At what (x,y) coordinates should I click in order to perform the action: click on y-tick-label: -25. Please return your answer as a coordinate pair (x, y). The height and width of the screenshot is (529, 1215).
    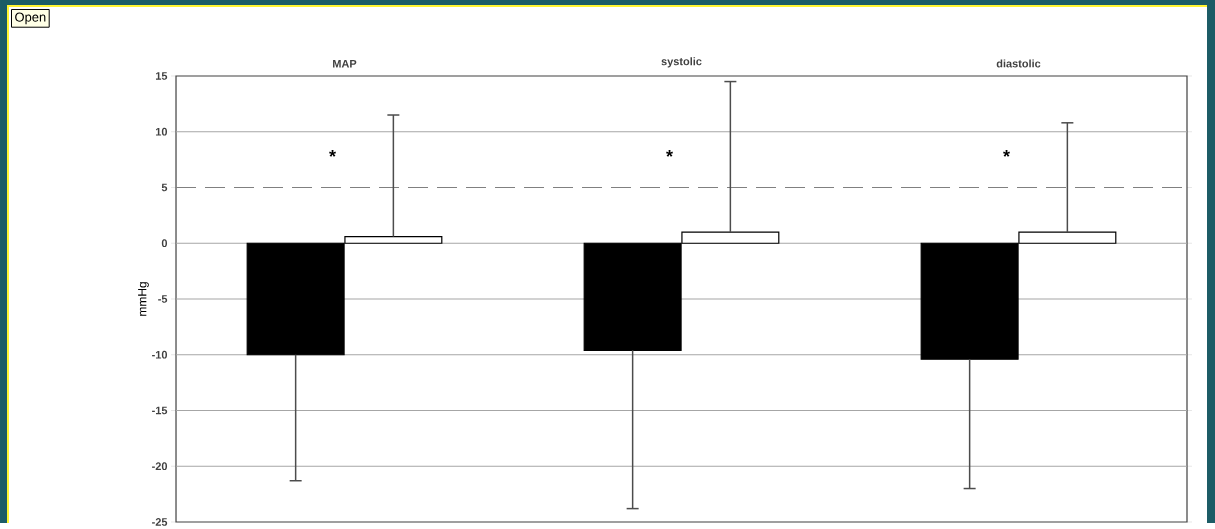
    Looking at the image, I should click on (160, 522).